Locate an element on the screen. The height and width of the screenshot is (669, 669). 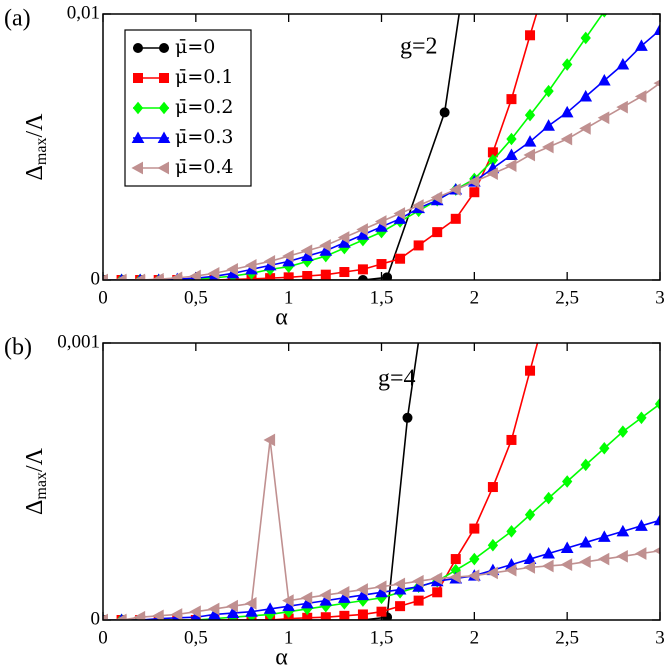
y-axis-label: Δmax/Λ is located at coordinates (36, 481).